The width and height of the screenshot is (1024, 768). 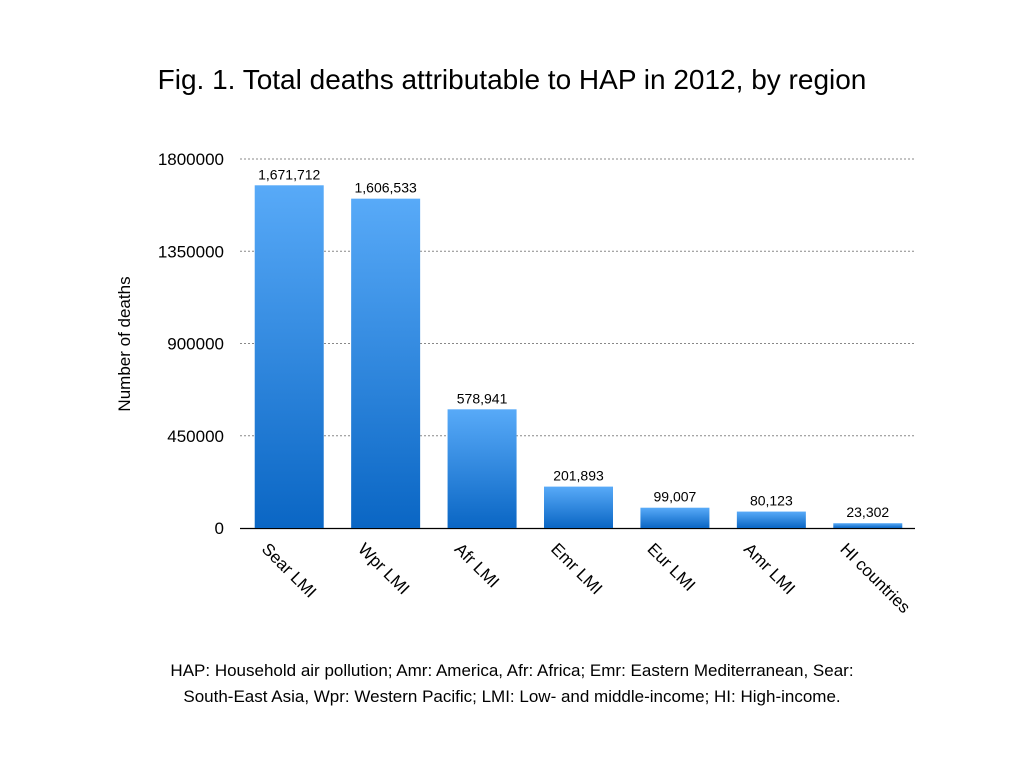 What do you see at coordinates (219, 528) in the screenshot?
I see `y-tick-label: 0` at bounding box center [219, 528].